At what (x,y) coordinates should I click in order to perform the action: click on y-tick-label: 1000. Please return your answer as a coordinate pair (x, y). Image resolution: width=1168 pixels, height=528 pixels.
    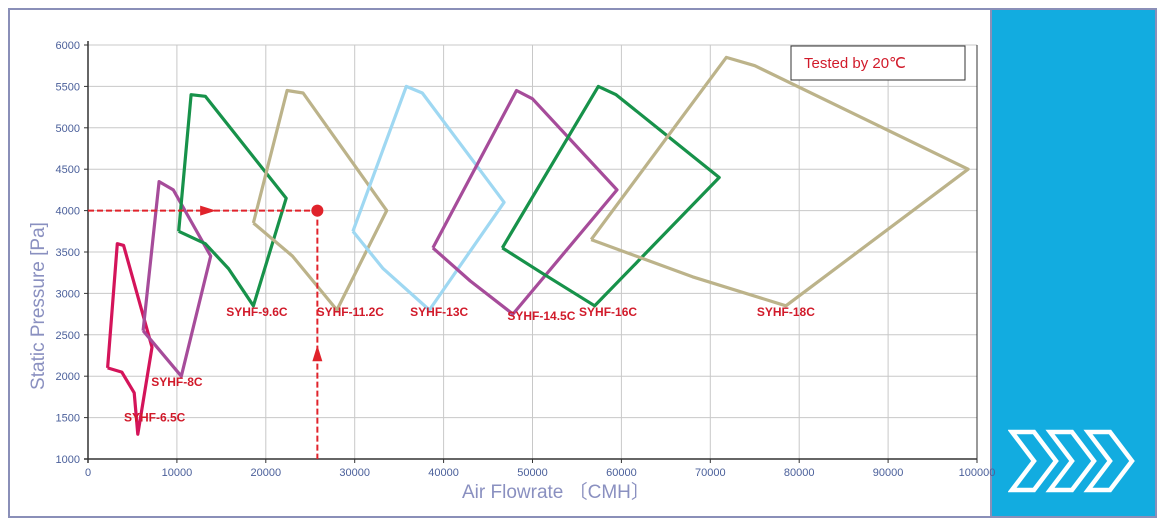
    Looking at the image, I should click on (68, 460).